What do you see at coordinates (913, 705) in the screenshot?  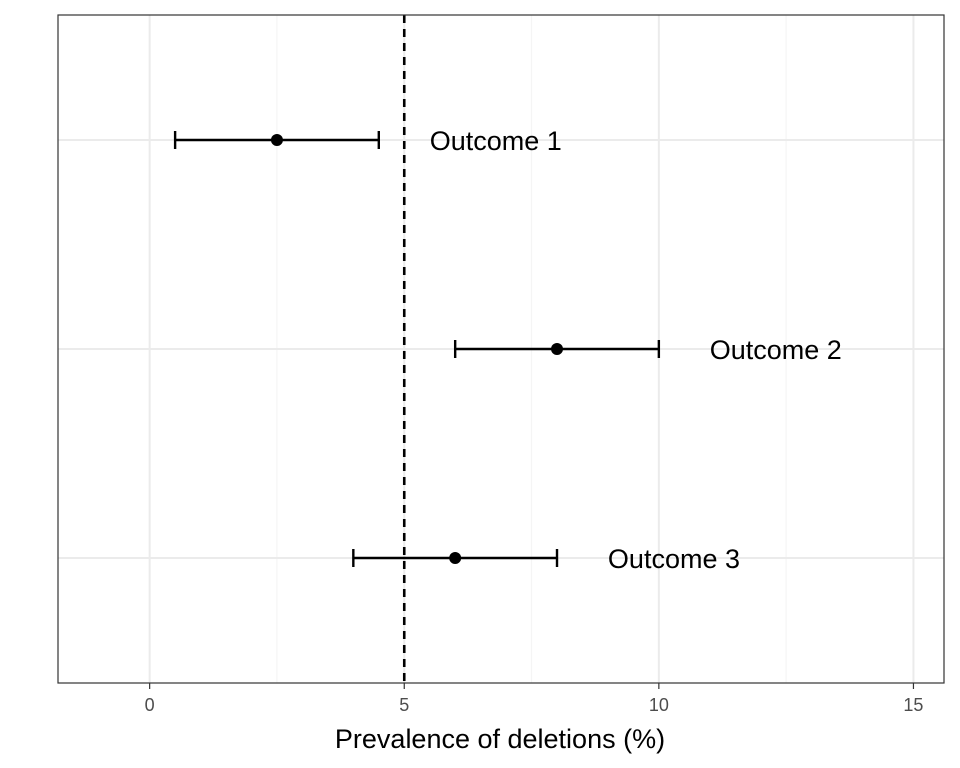 I see `x-tick-label: 15` at bounding box center [913, 705].